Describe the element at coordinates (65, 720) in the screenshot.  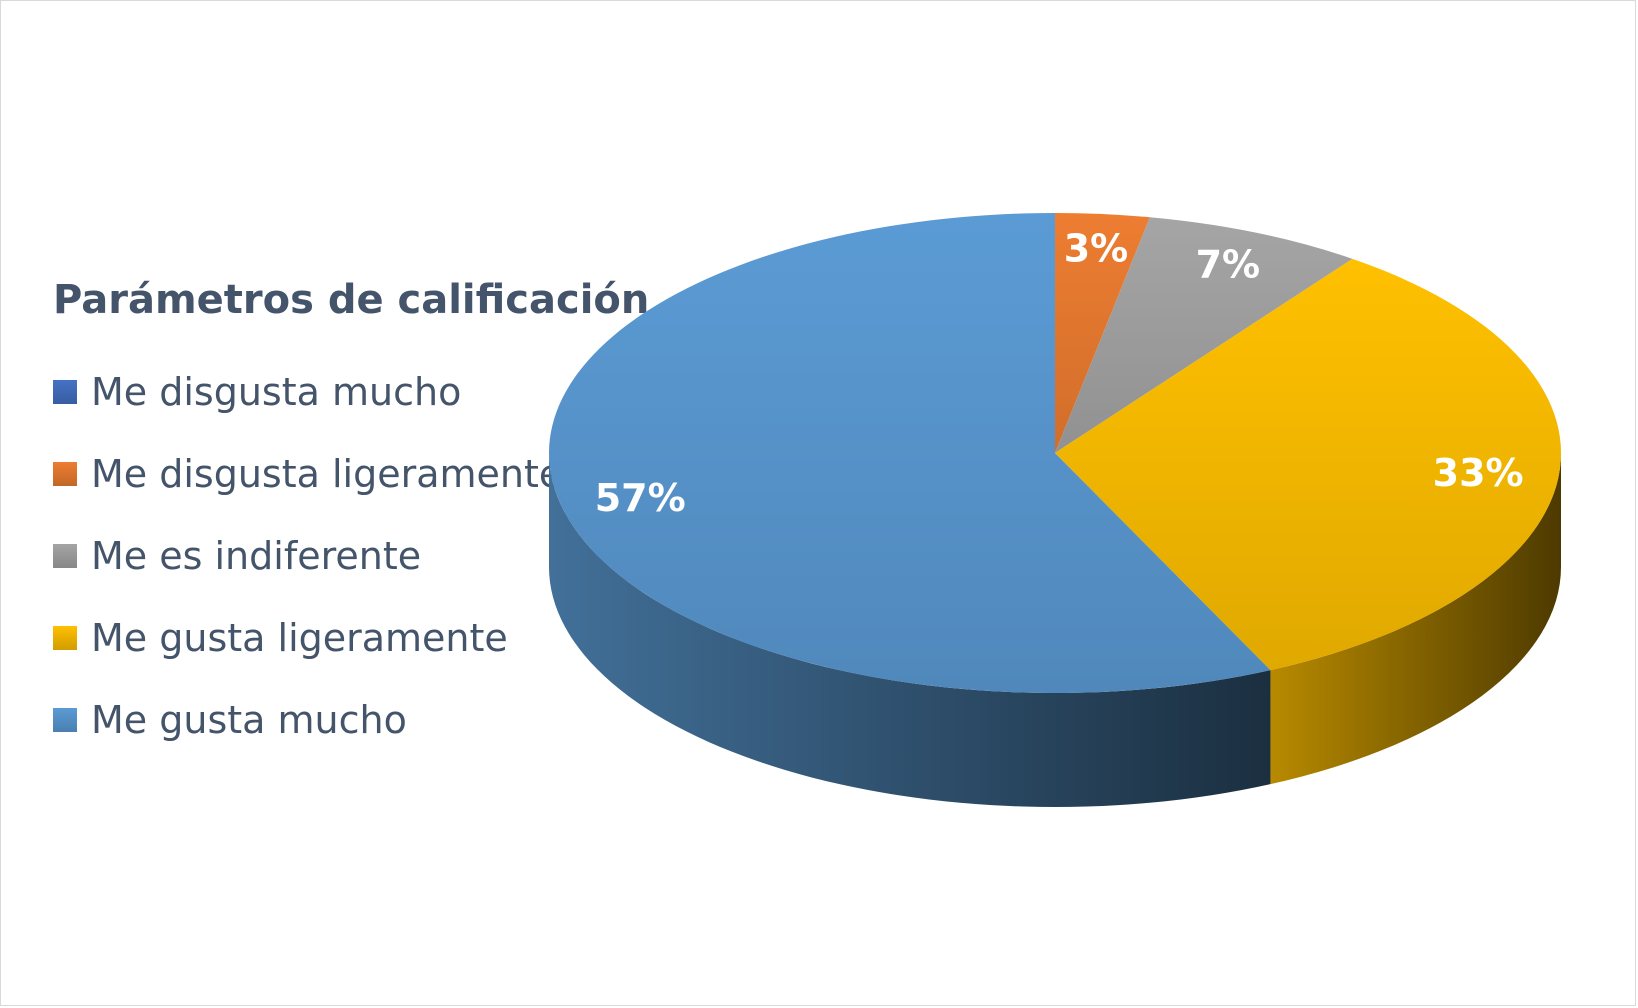
I see `legend-swatch-me-gusta-mucho` at that location.